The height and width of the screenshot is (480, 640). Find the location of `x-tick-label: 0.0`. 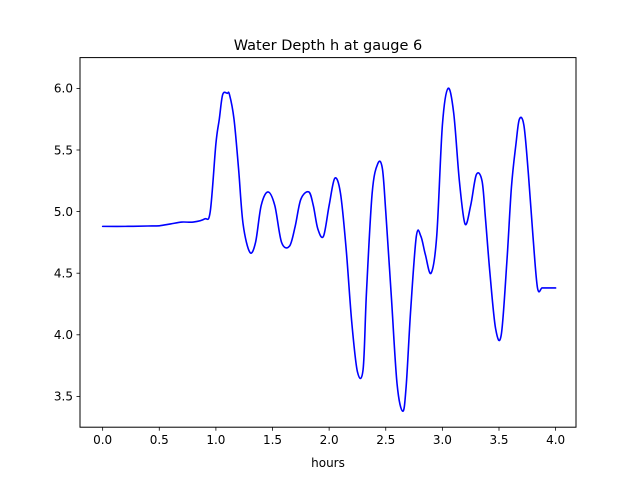

x-tick-label: 0.0 is located at coordinates (102, 440).